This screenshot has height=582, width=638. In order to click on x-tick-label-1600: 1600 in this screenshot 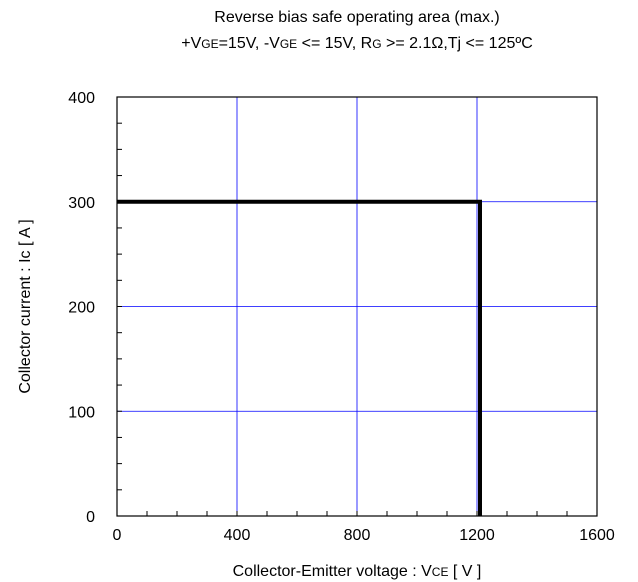, I will do `click(597, 535)`.